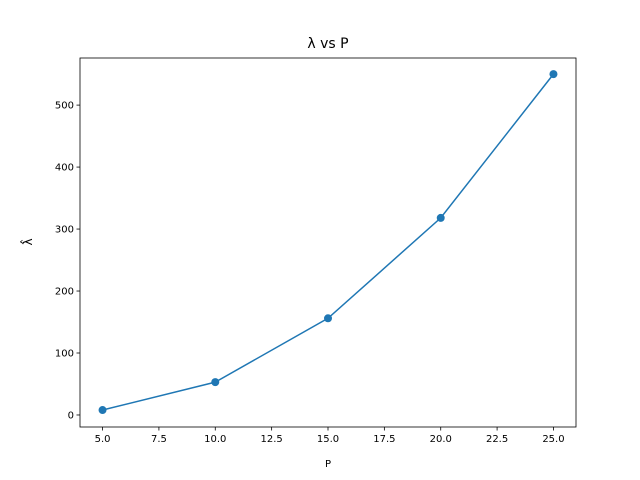  Describe the element at coordinates (441, 439) in the screenshot. I see `x-tick-label: 20.0` at that location.